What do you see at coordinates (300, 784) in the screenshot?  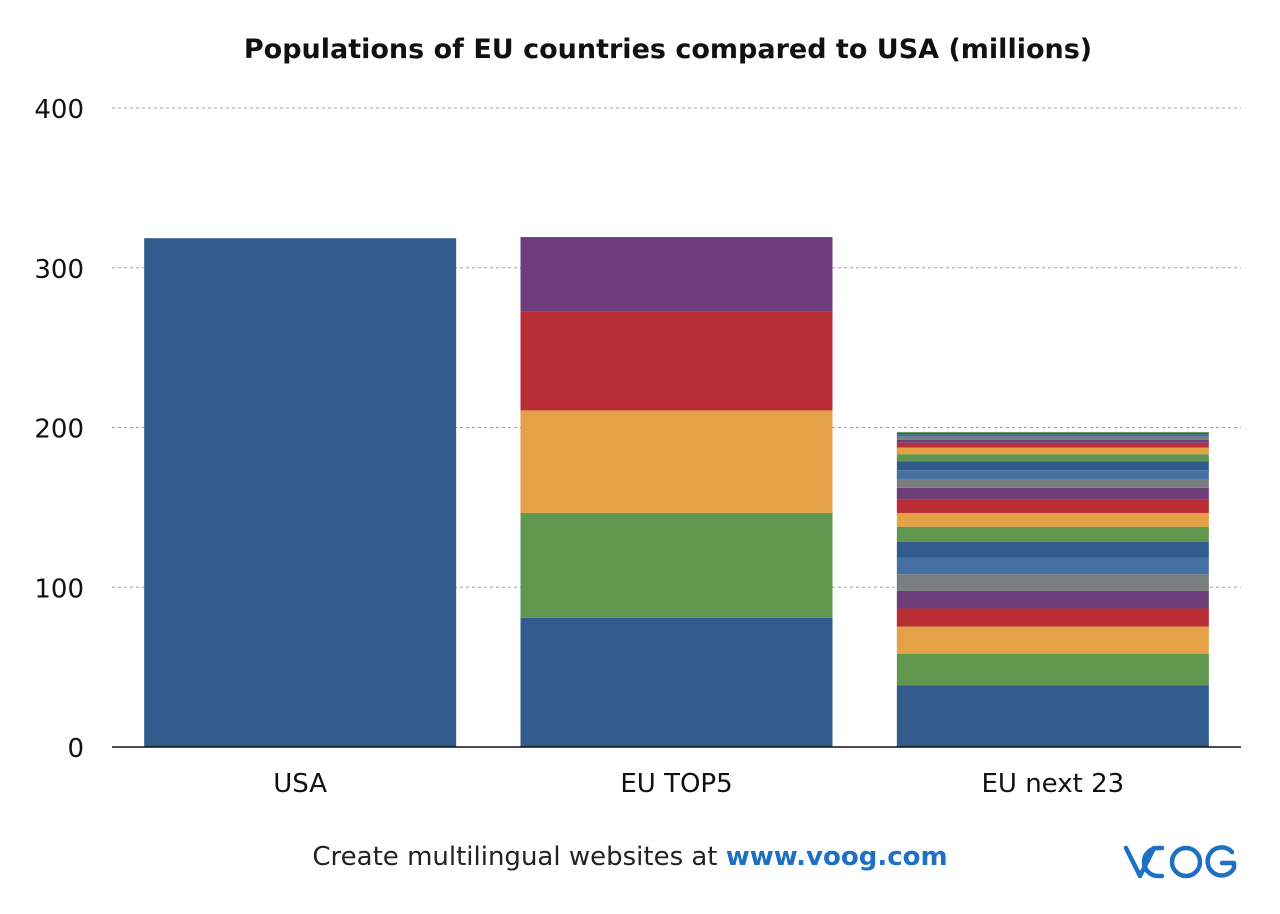 I see `x-tick-label: USA` at bounding box center [300, 784].